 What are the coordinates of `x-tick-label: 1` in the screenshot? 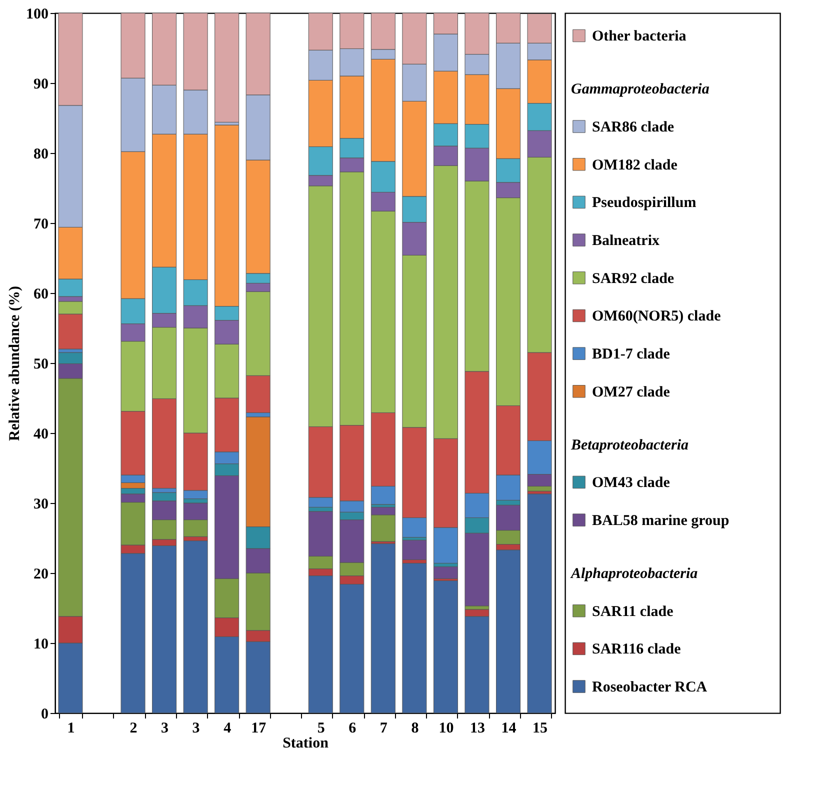 It's located at (71, 728).